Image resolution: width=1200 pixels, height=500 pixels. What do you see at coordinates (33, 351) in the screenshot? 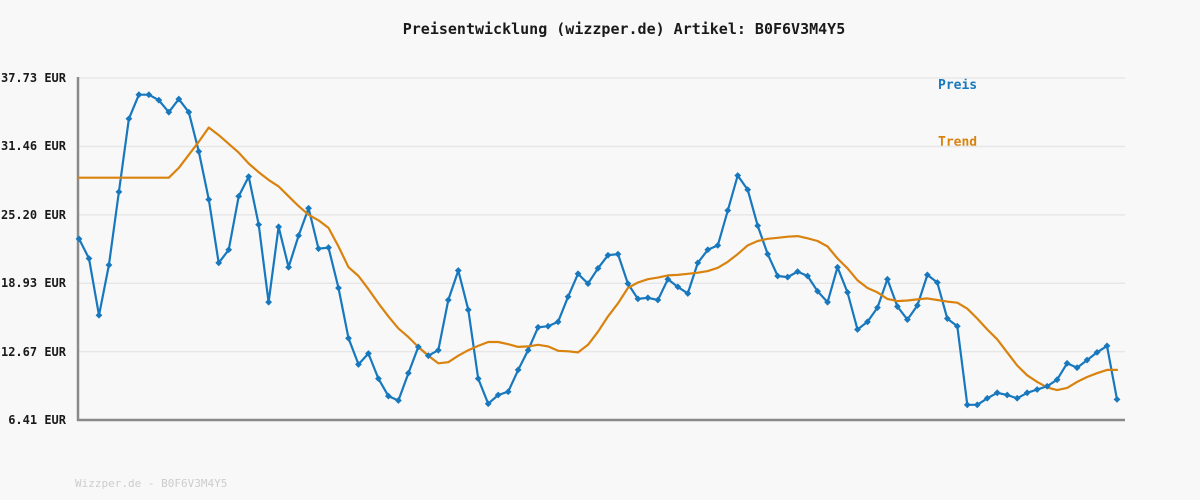
I see `y-axis-tick-label: 12.67 EUR` at bounding box center [33, 351].